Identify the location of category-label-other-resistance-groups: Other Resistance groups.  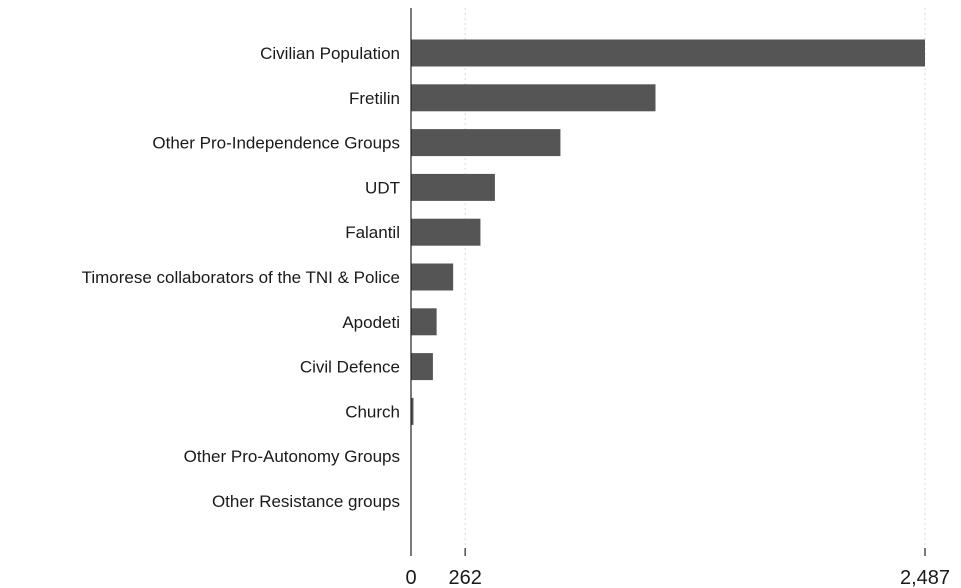
(306, 501).